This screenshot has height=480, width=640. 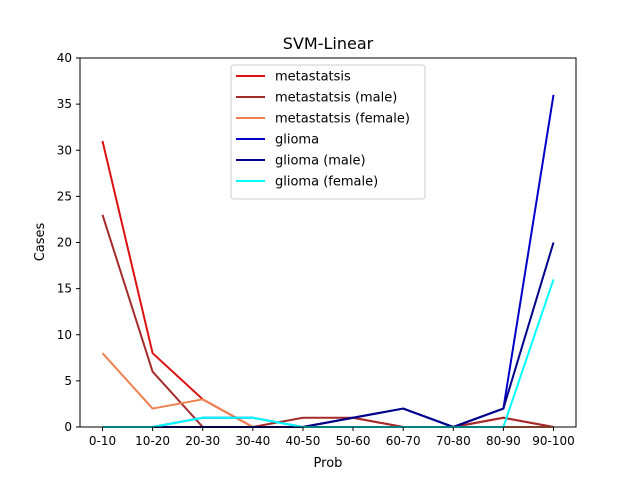 I want to click on legend-label: glioma (male), so click(x=320, y=161).